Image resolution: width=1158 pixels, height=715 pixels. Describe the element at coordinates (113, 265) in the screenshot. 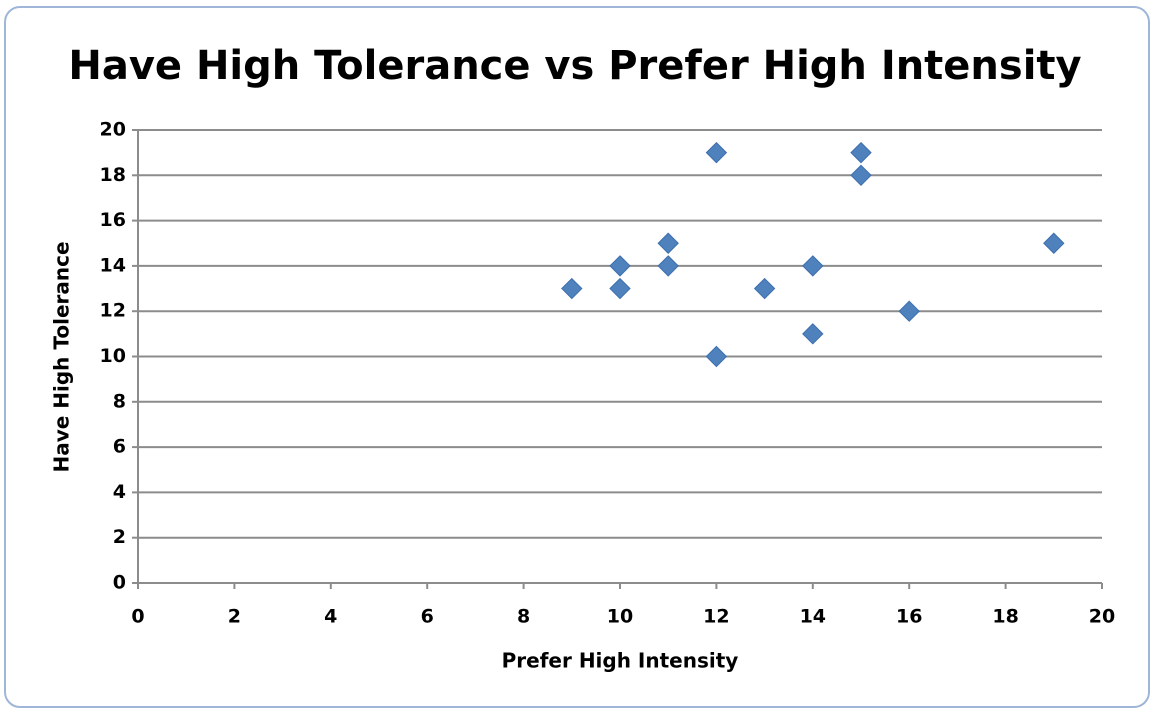

I see `y-tick-label: 14` at that location.